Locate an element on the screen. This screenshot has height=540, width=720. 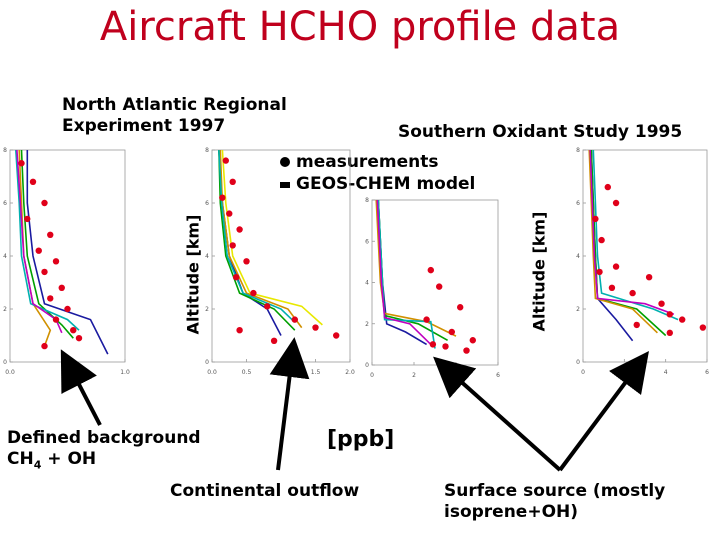
annotation-background-line2: CH4 + OH is located at coordinates (104, 462).